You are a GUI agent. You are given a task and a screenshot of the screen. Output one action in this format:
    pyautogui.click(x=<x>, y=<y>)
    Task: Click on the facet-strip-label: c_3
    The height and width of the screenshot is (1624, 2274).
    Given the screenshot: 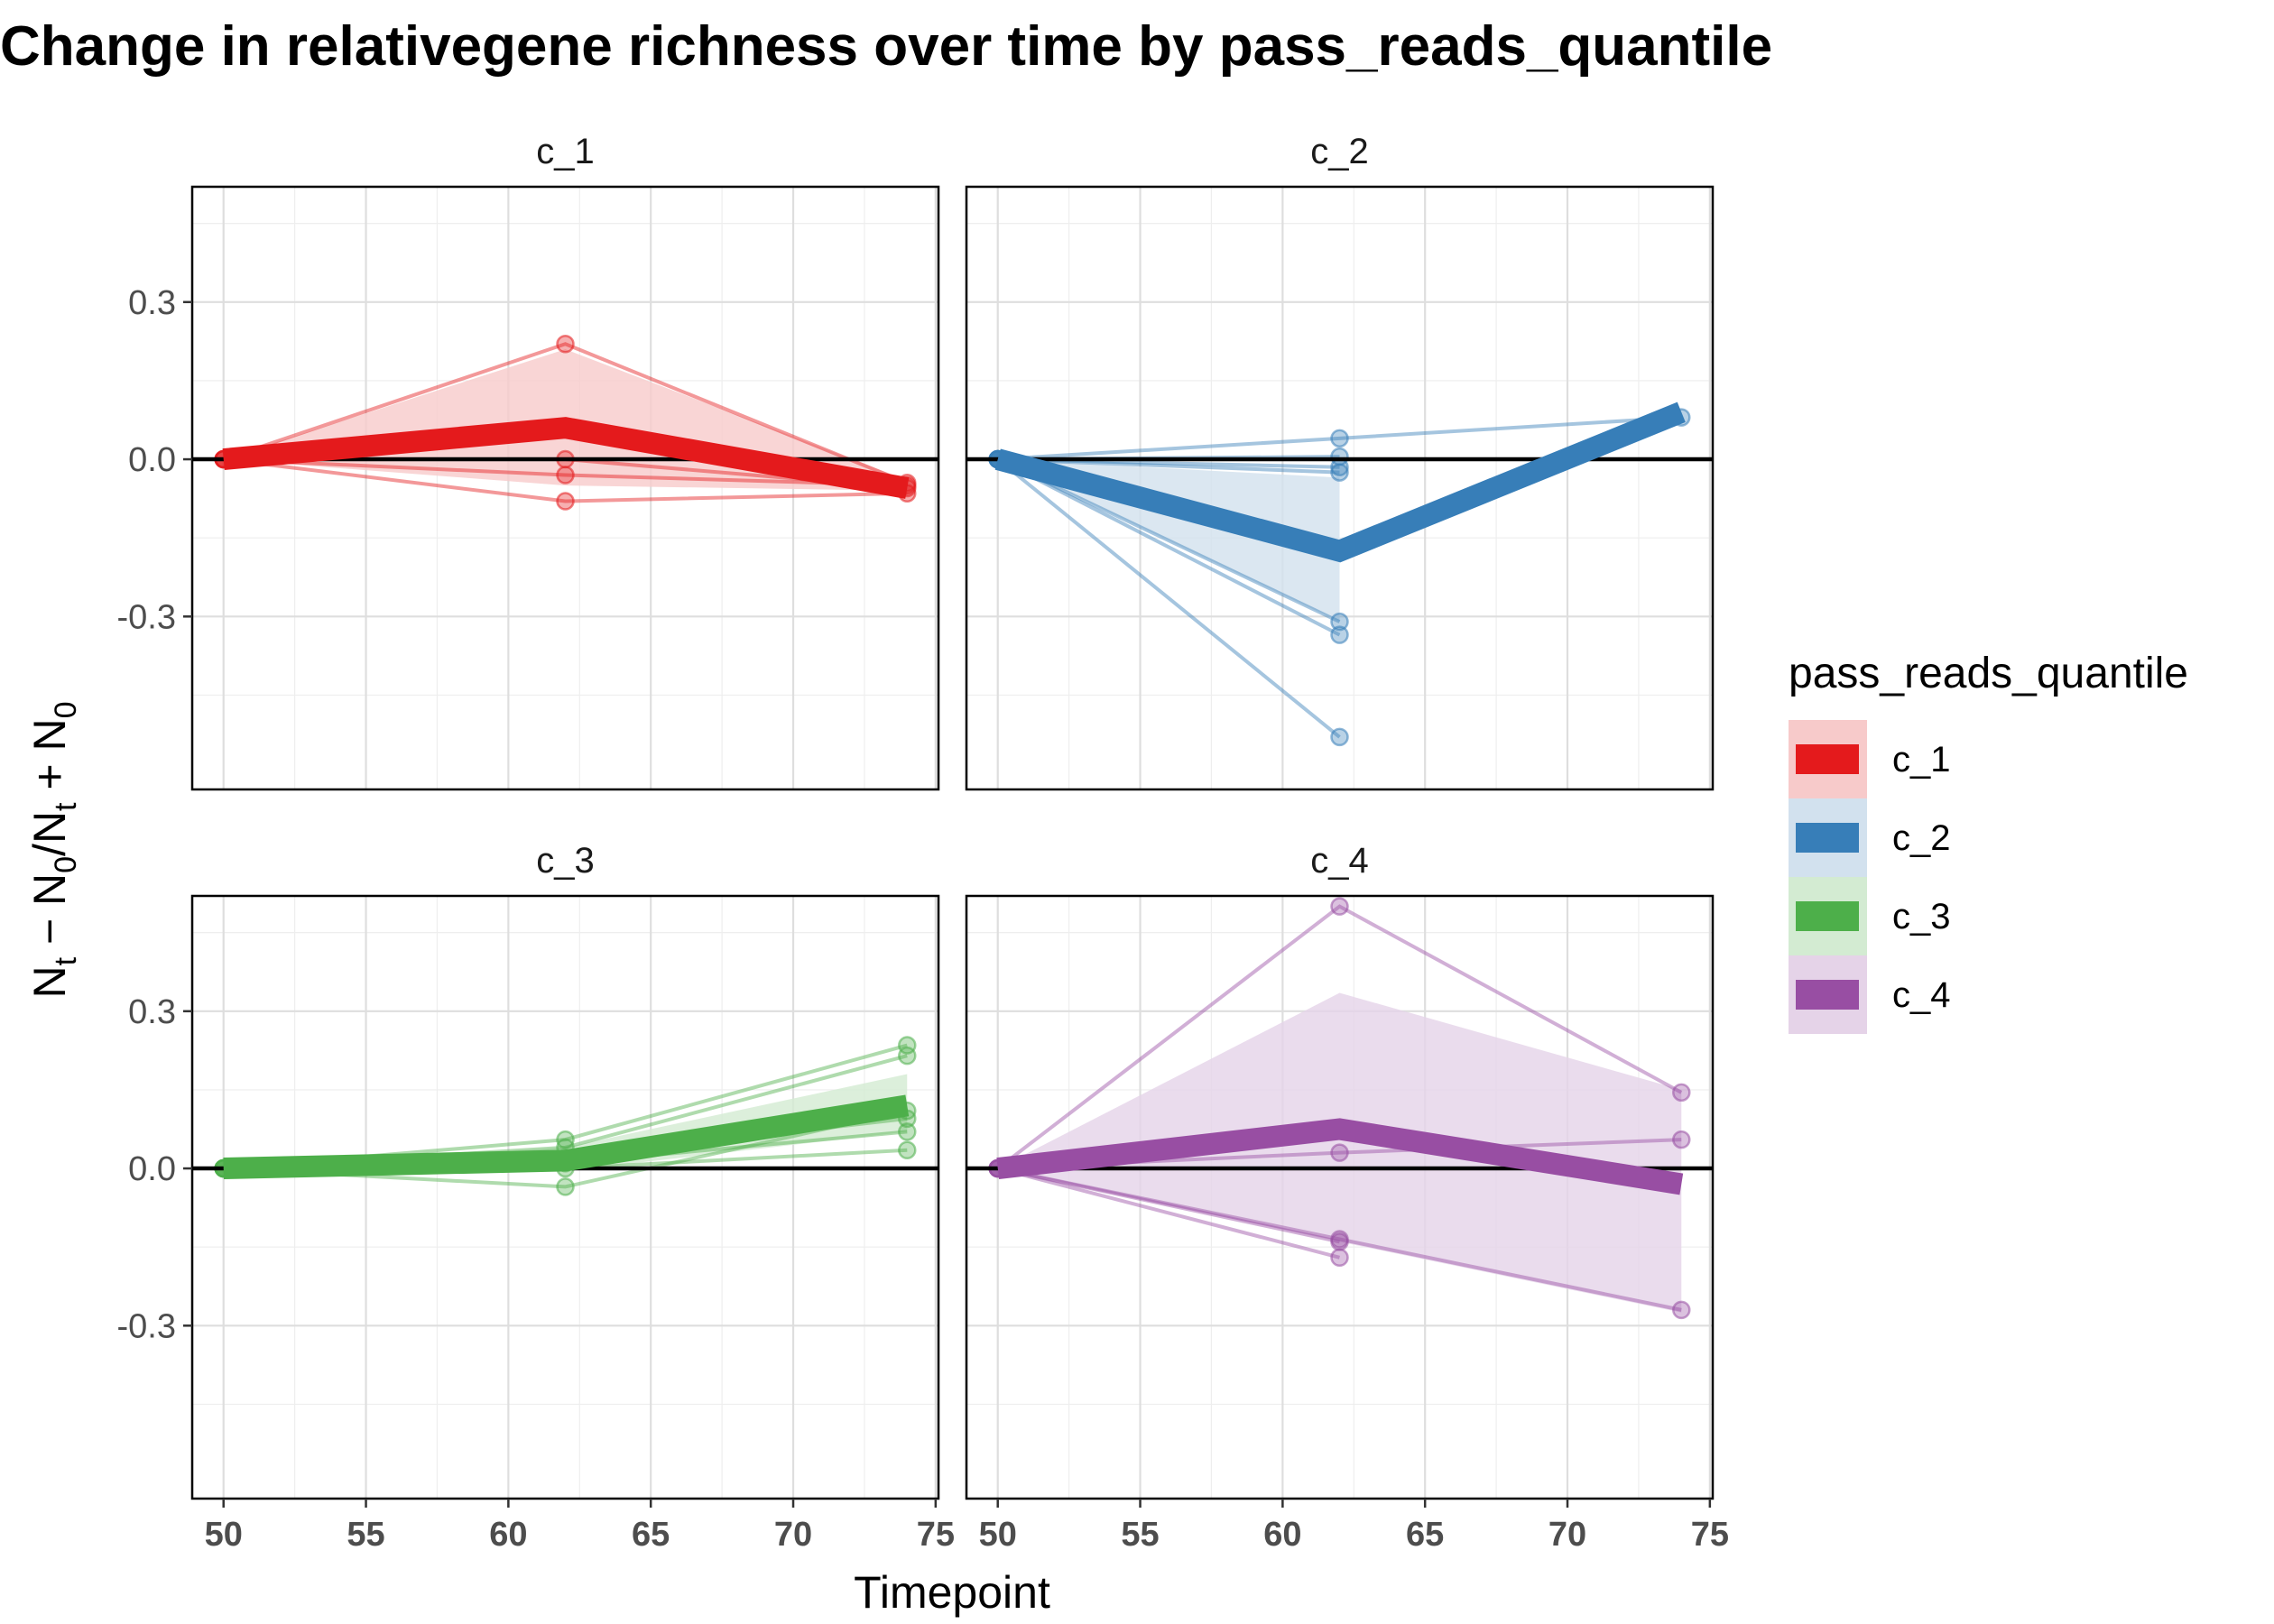 What is the action you would take?
    pyautogui.click(x=566, y=861)
    